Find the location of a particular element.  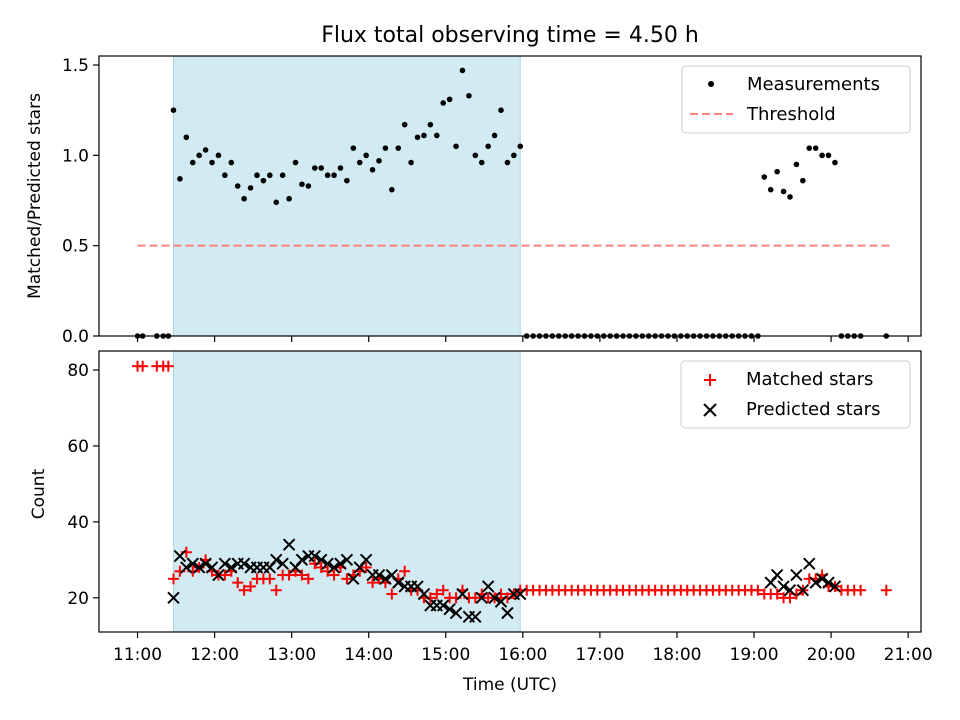

count-y-axis-label: Count is located at coordinates (39, 493).